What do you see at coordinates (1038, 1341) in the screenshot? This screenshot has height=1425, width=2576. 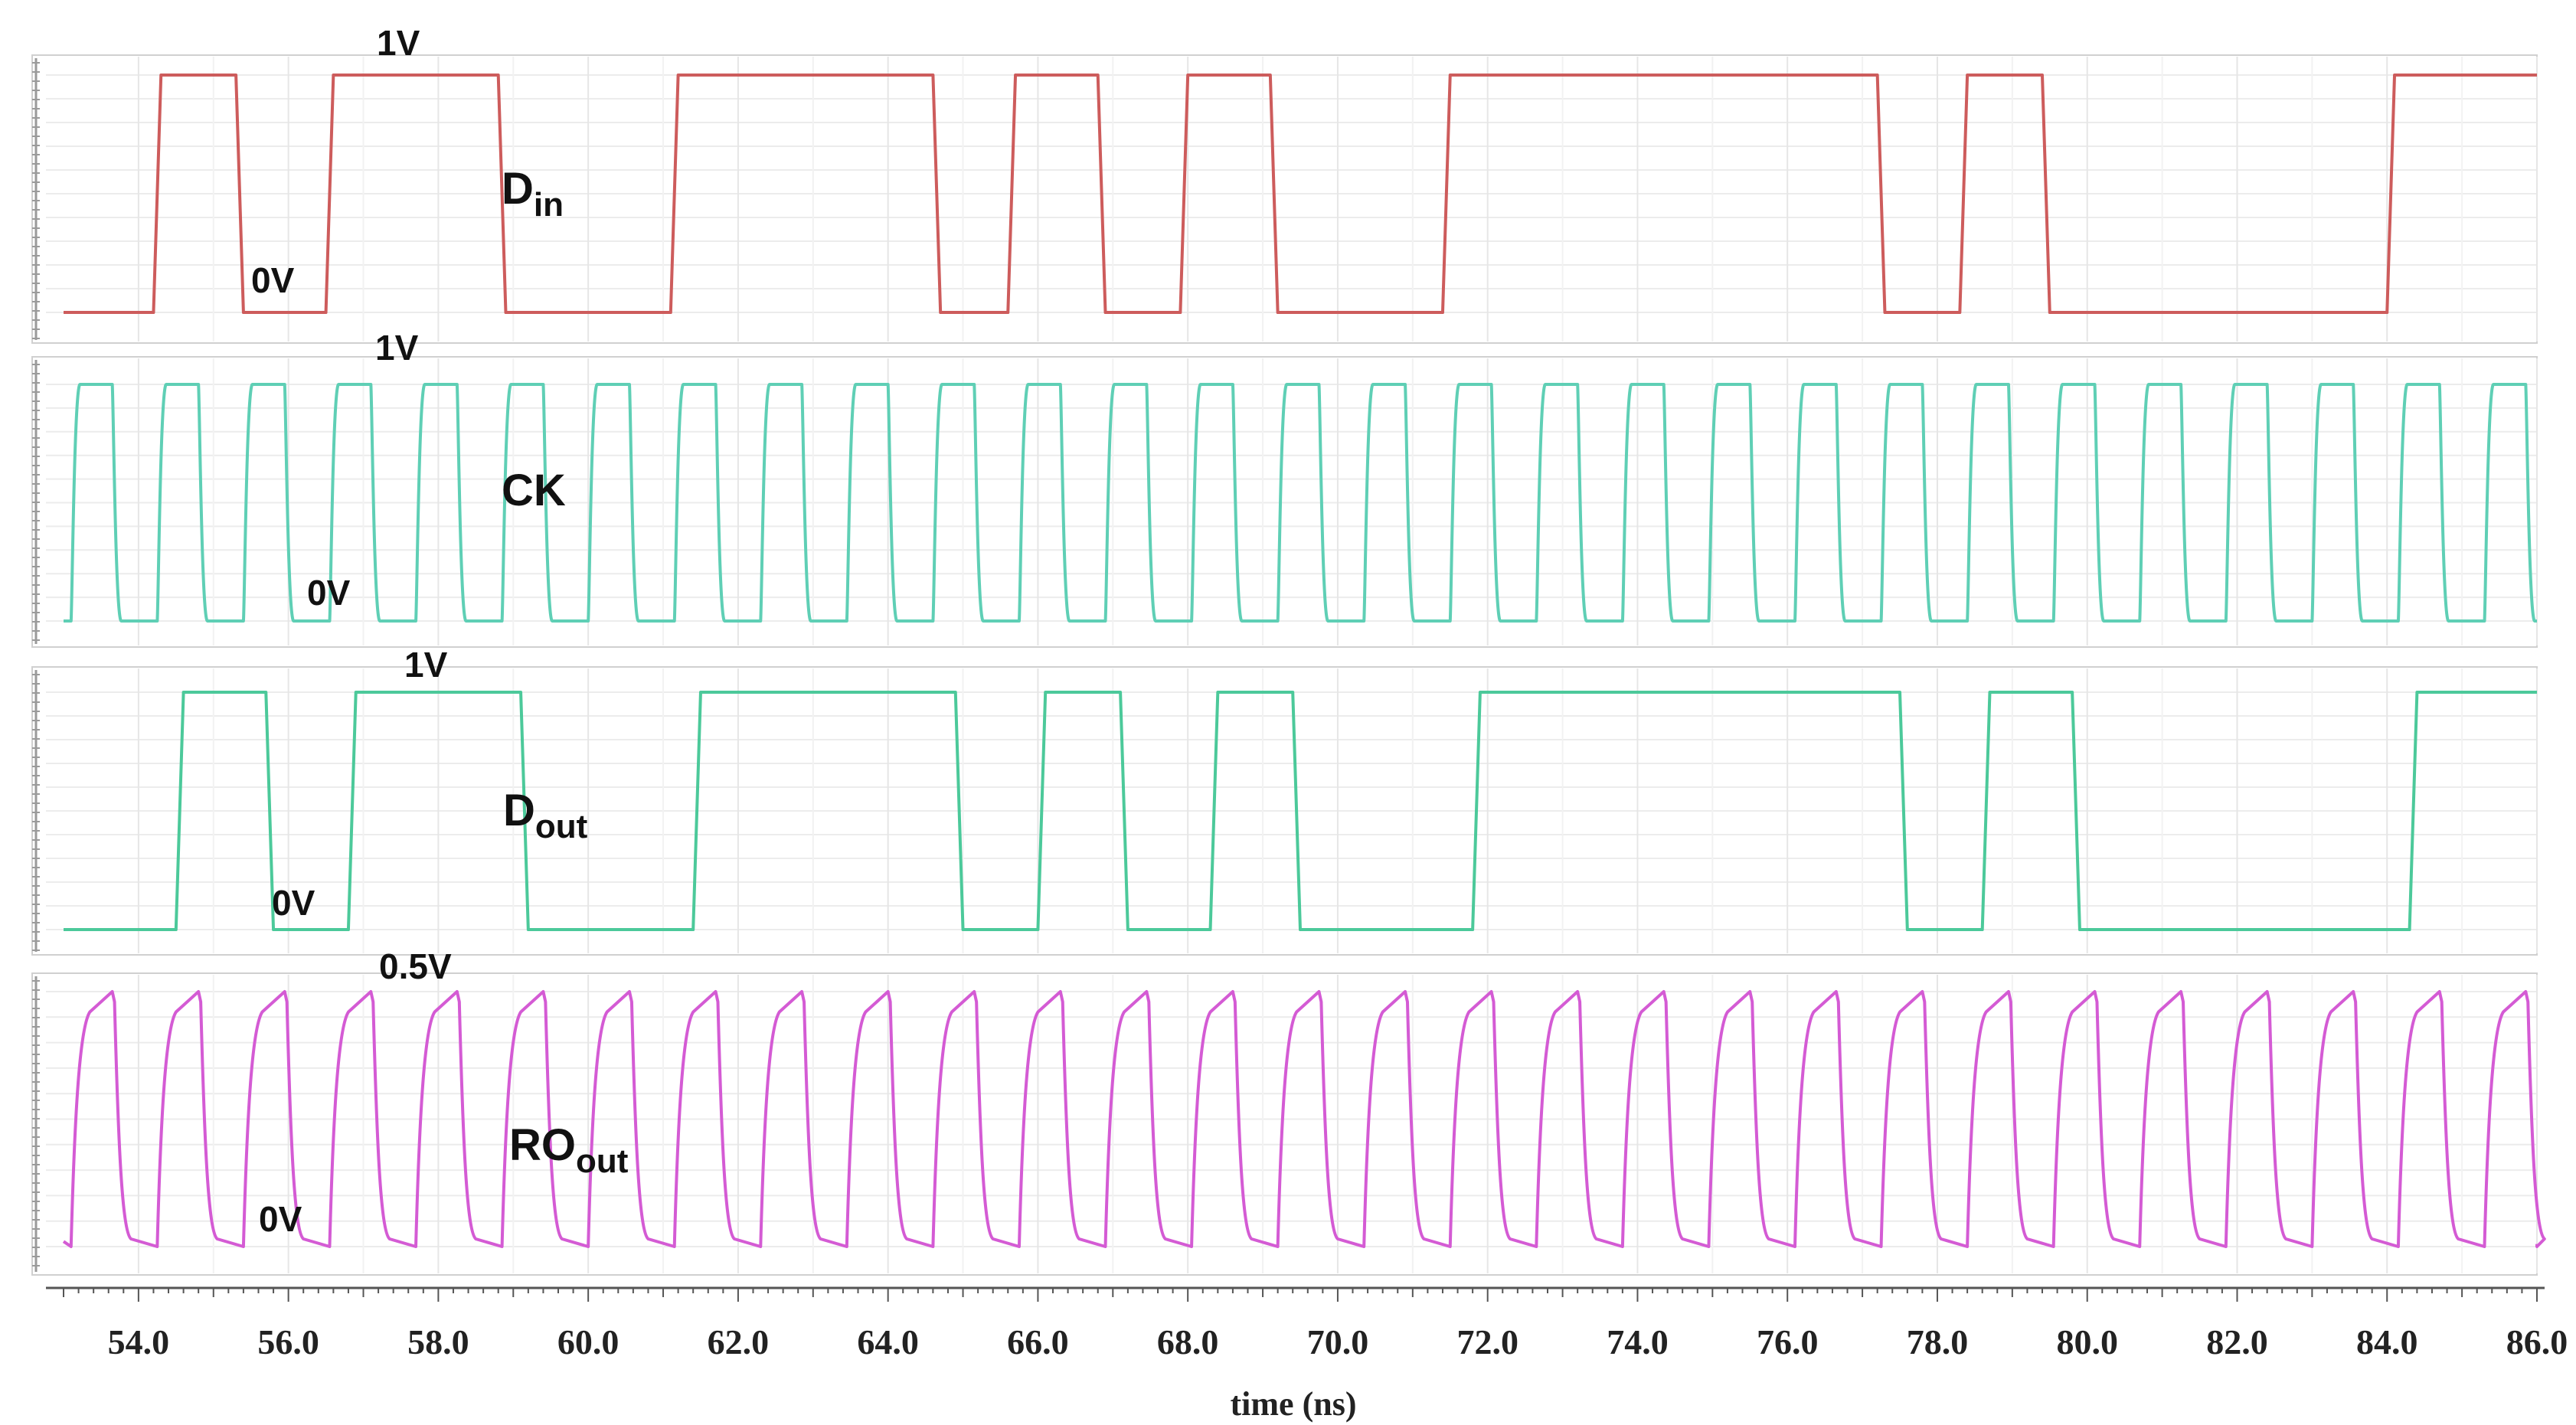 I see `x-tick-label: 66.0` at bounding box center [1038, 1341].